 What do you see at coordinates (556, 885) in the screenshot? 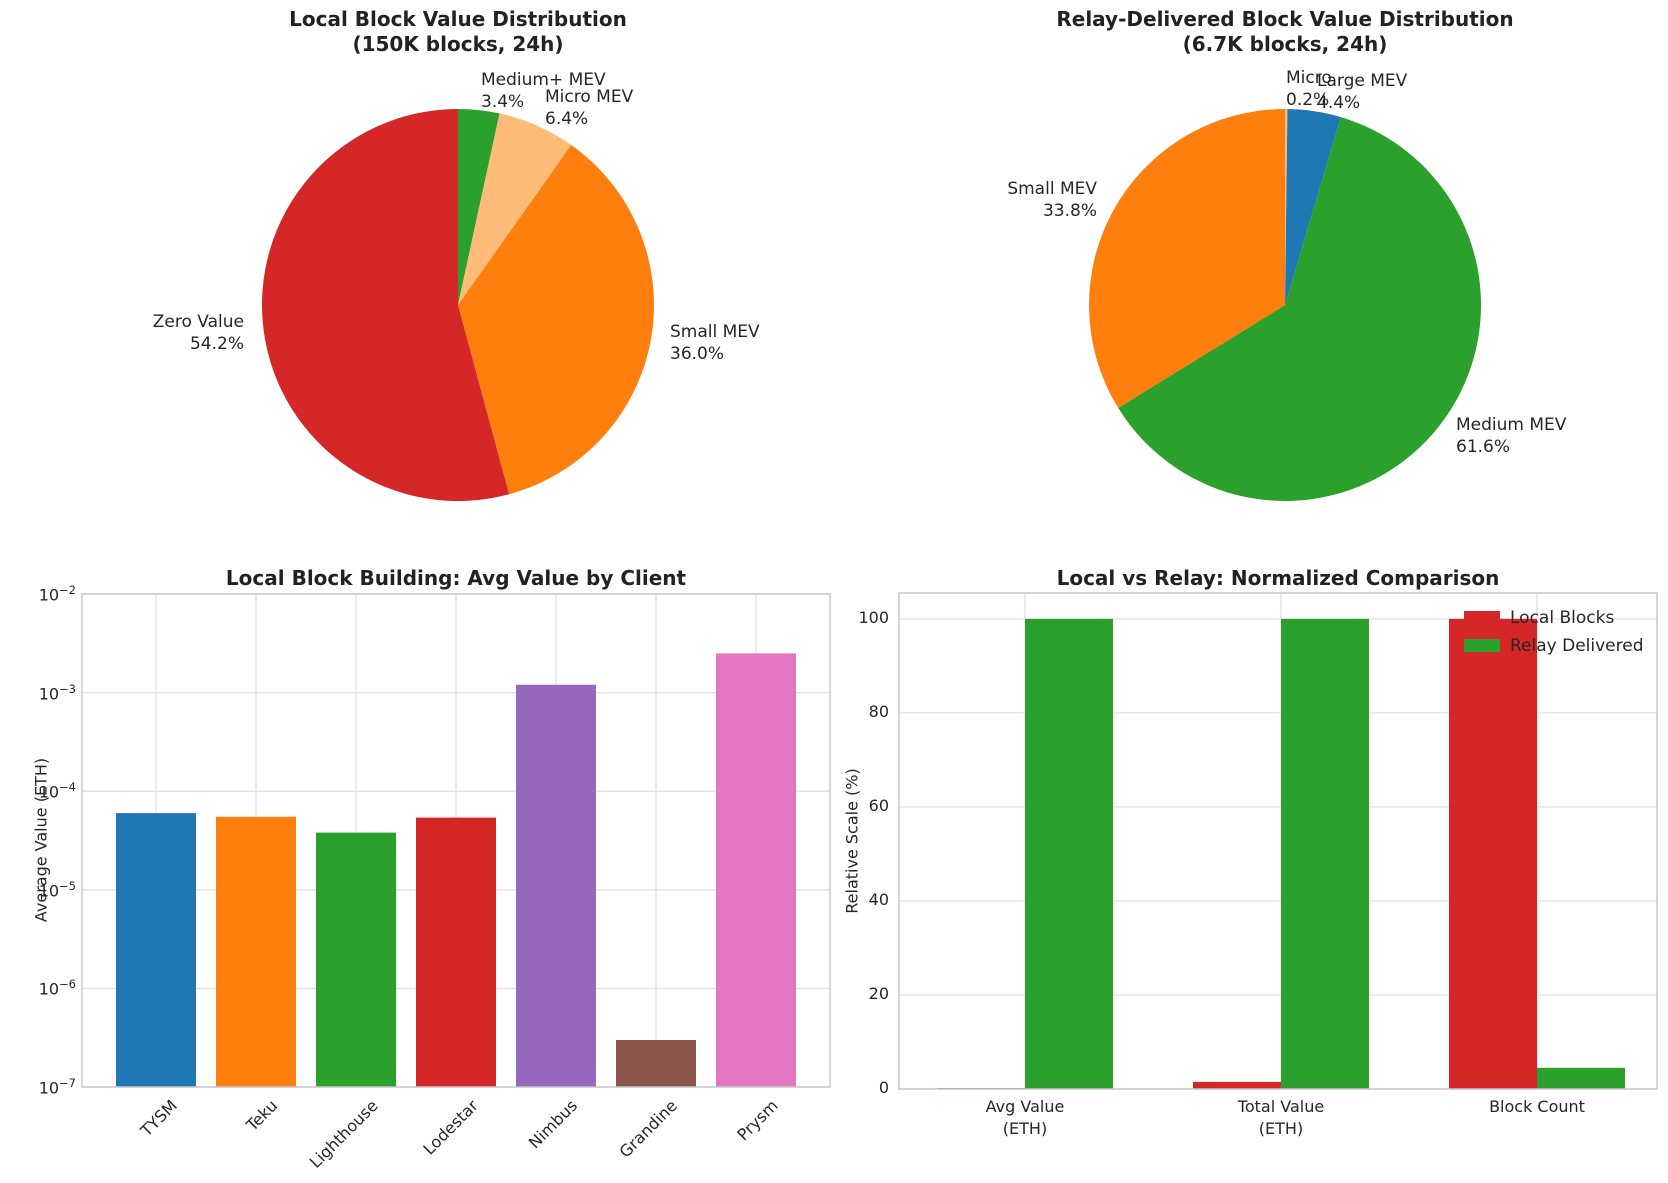
I see `bar-nimbus` at bounding box center [556, 885].